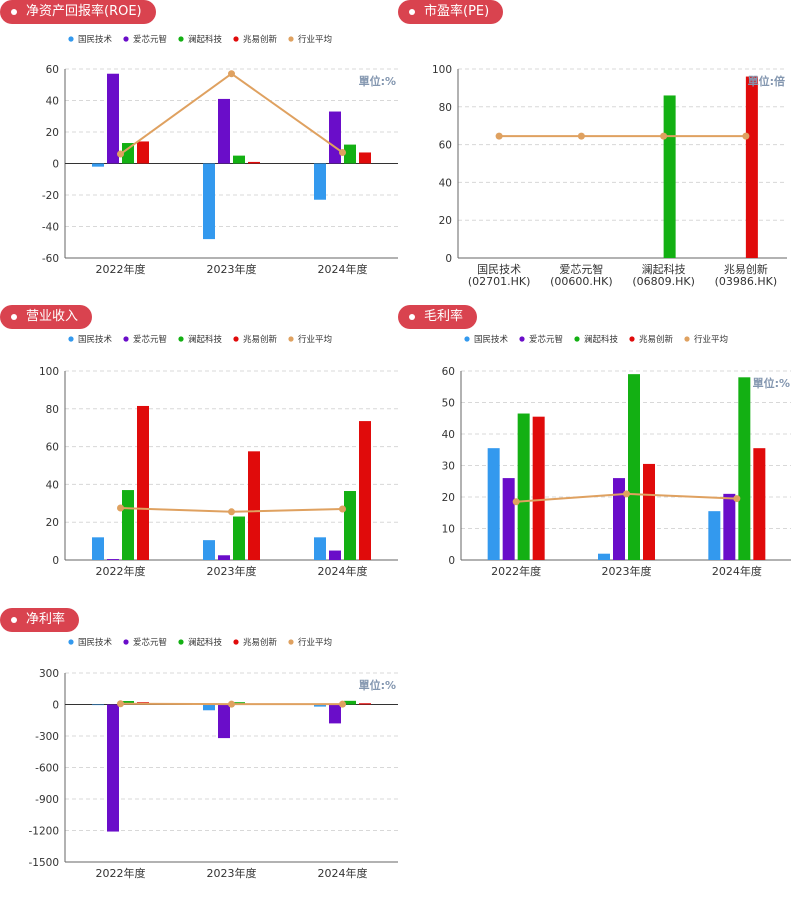 The height and width of the screenshot is (912, 791). Describe the element at coordinates (437, 317) in the screenshot. I see `gross-margin-title-badge: 毛利率` at that location.